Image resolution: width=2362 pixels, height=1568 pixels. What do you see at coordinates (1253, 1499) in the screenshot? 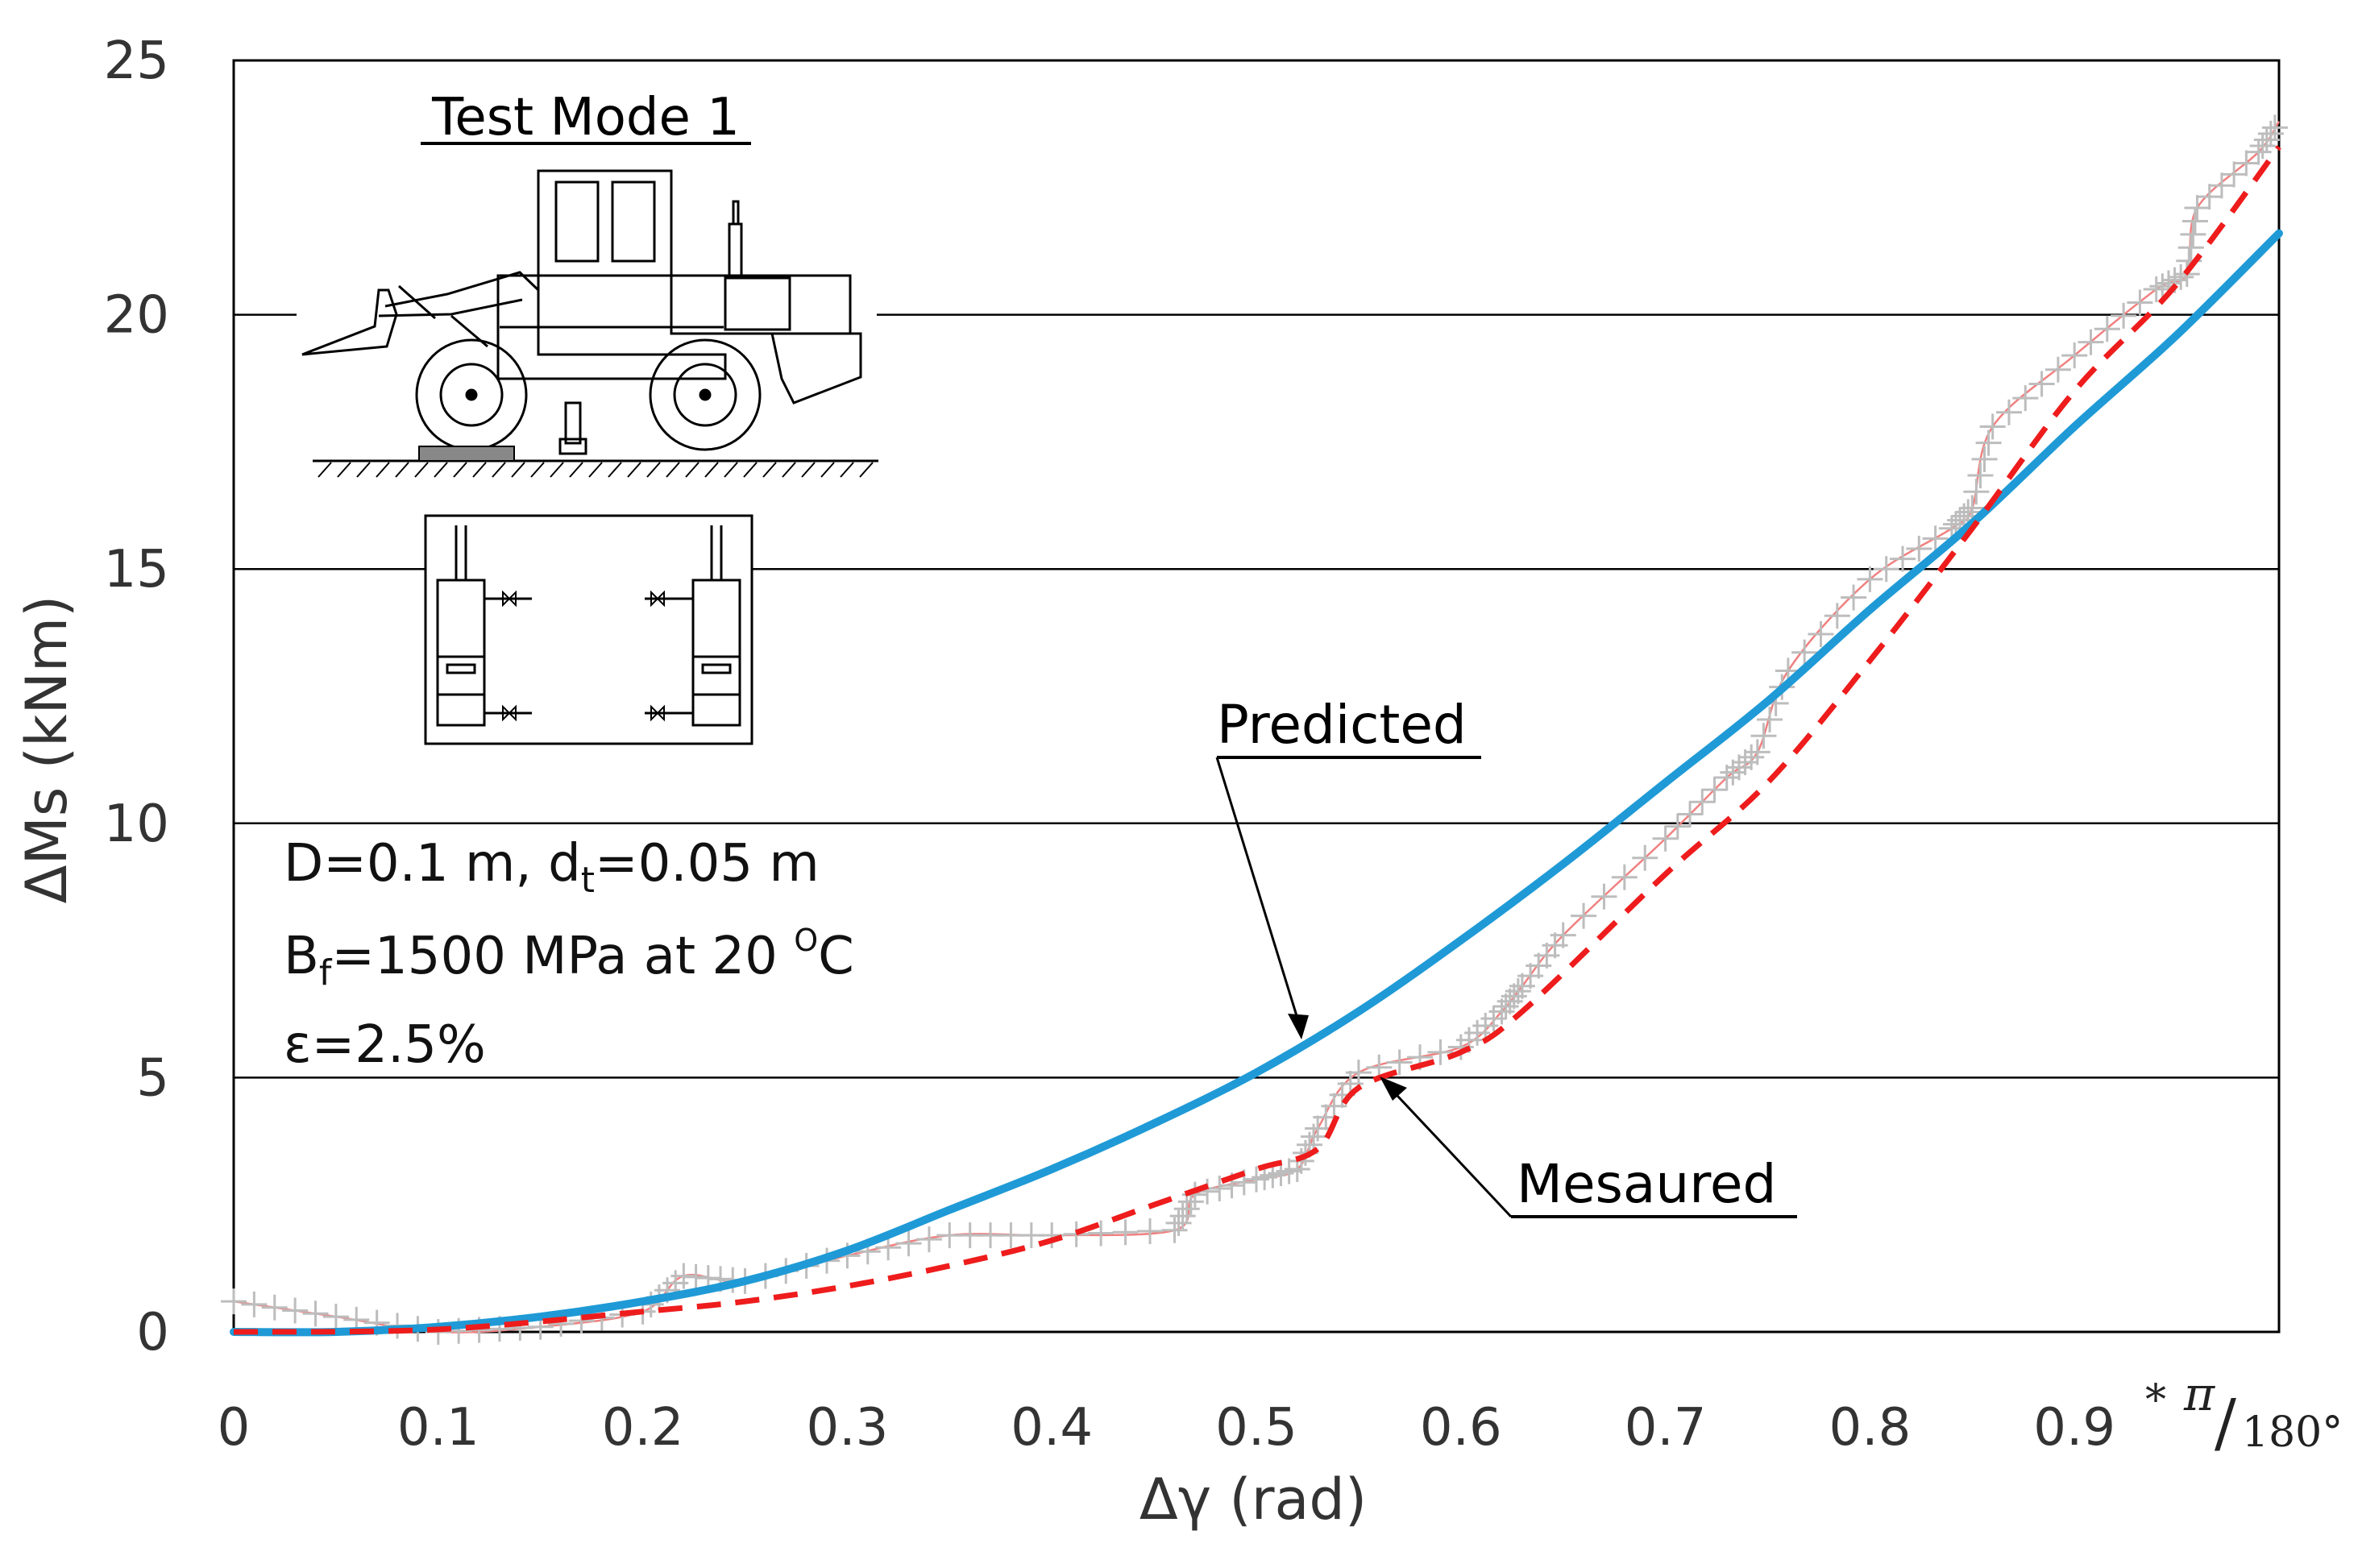
I see `x-axis-title: Δγ (rad)` at bounding box center [1253, 1499].